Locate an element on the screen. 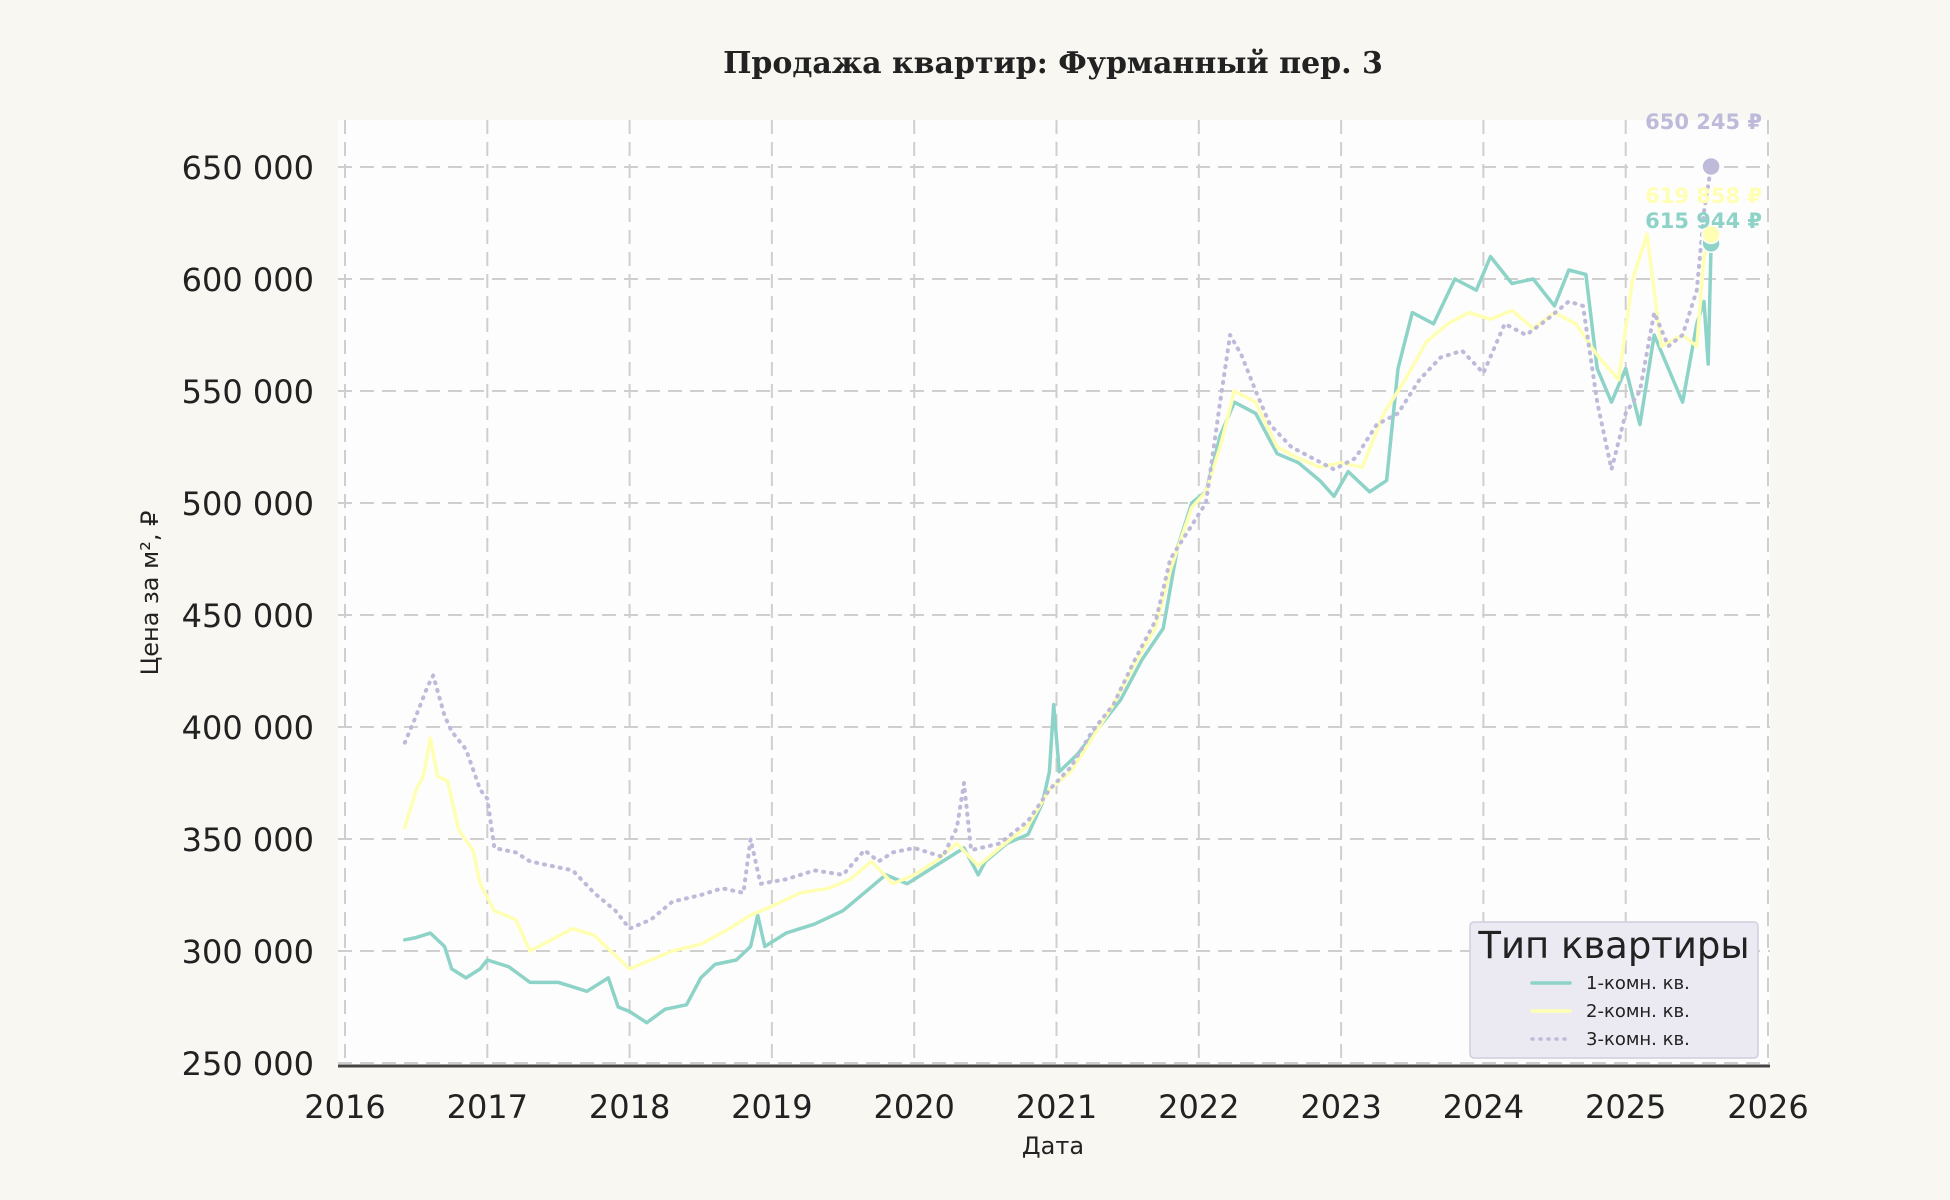 The height and width of the screenshot is (1200, 1950). end-markers: 615 944 ₽619 858 ₽ 650 245 ₽ is located at coordinates (1703, 182).